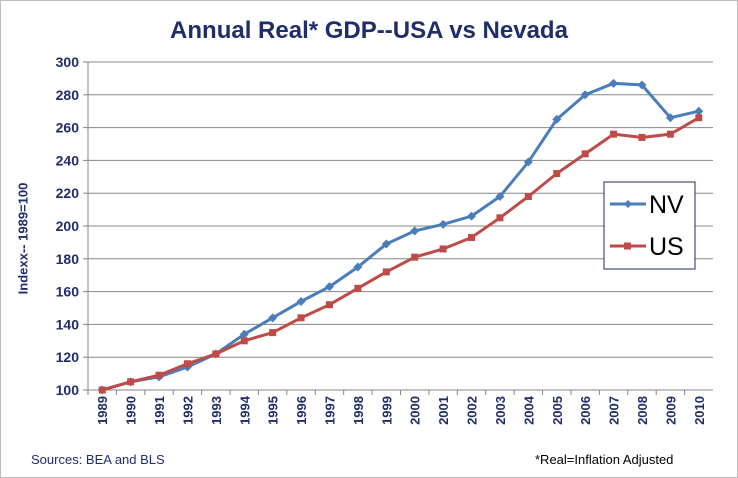  I want to click on x-tick-label: 2010, so click(699, 410).